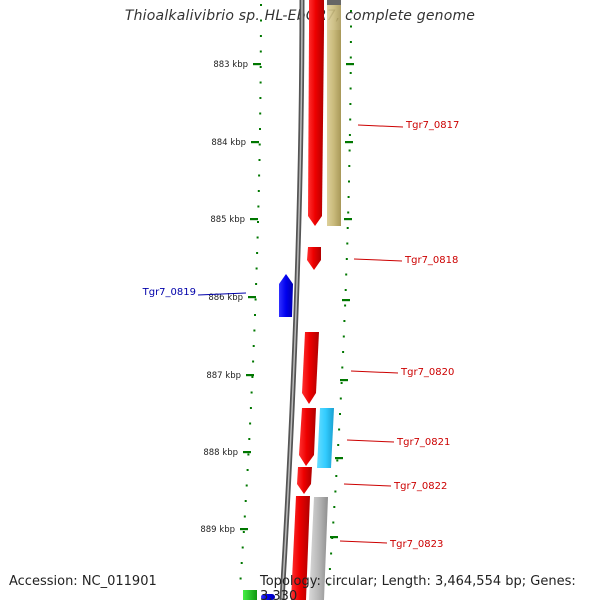  What do you see at coordinates (83, 581) in the screenshot?
I see `accession-text: Accession: NC_011901` at bounding box center [83, 581].